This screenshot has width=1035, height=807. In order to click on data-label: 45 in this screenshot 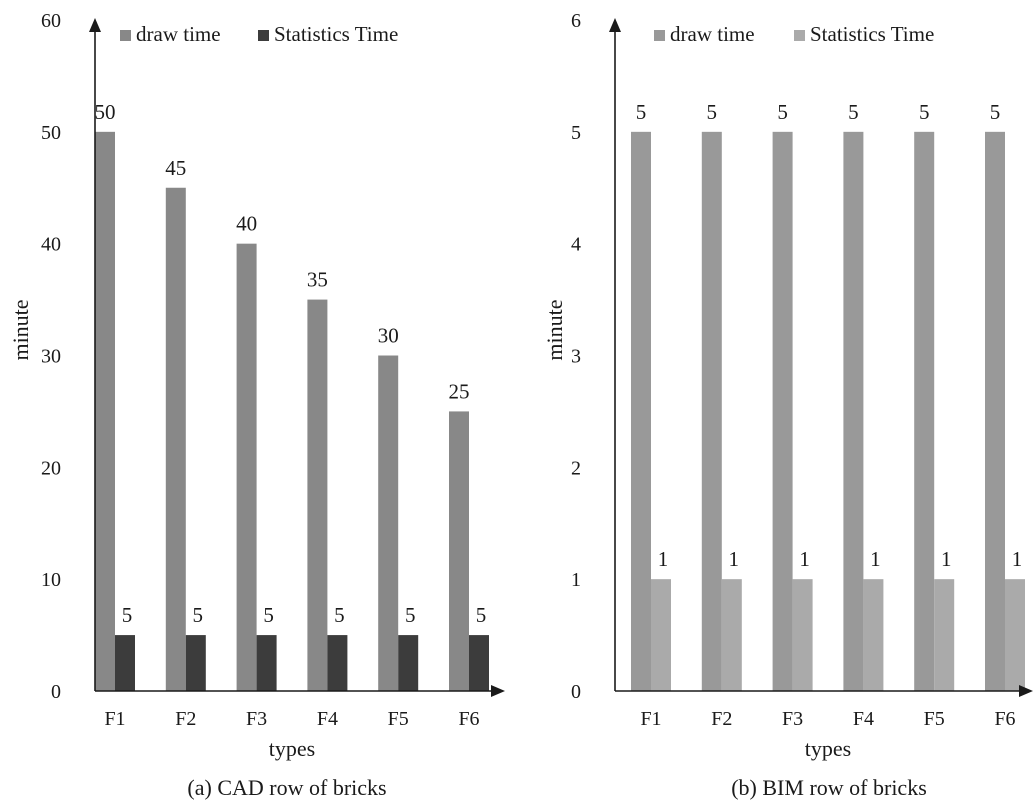, I will do `click(175, 168)`.